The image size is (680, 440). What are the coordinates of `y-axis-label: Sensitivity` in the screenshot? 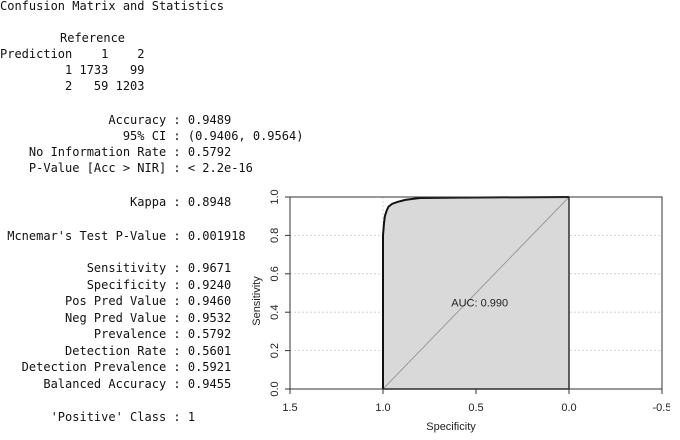 It's located at (257, 301).